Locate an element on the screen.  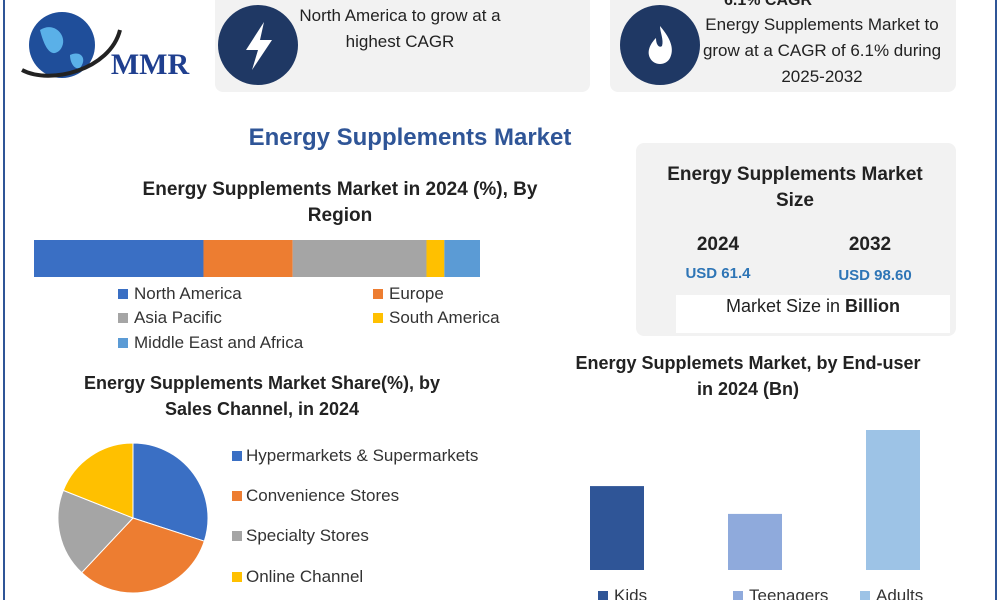
size-strip is located at coordinates (813, 314).